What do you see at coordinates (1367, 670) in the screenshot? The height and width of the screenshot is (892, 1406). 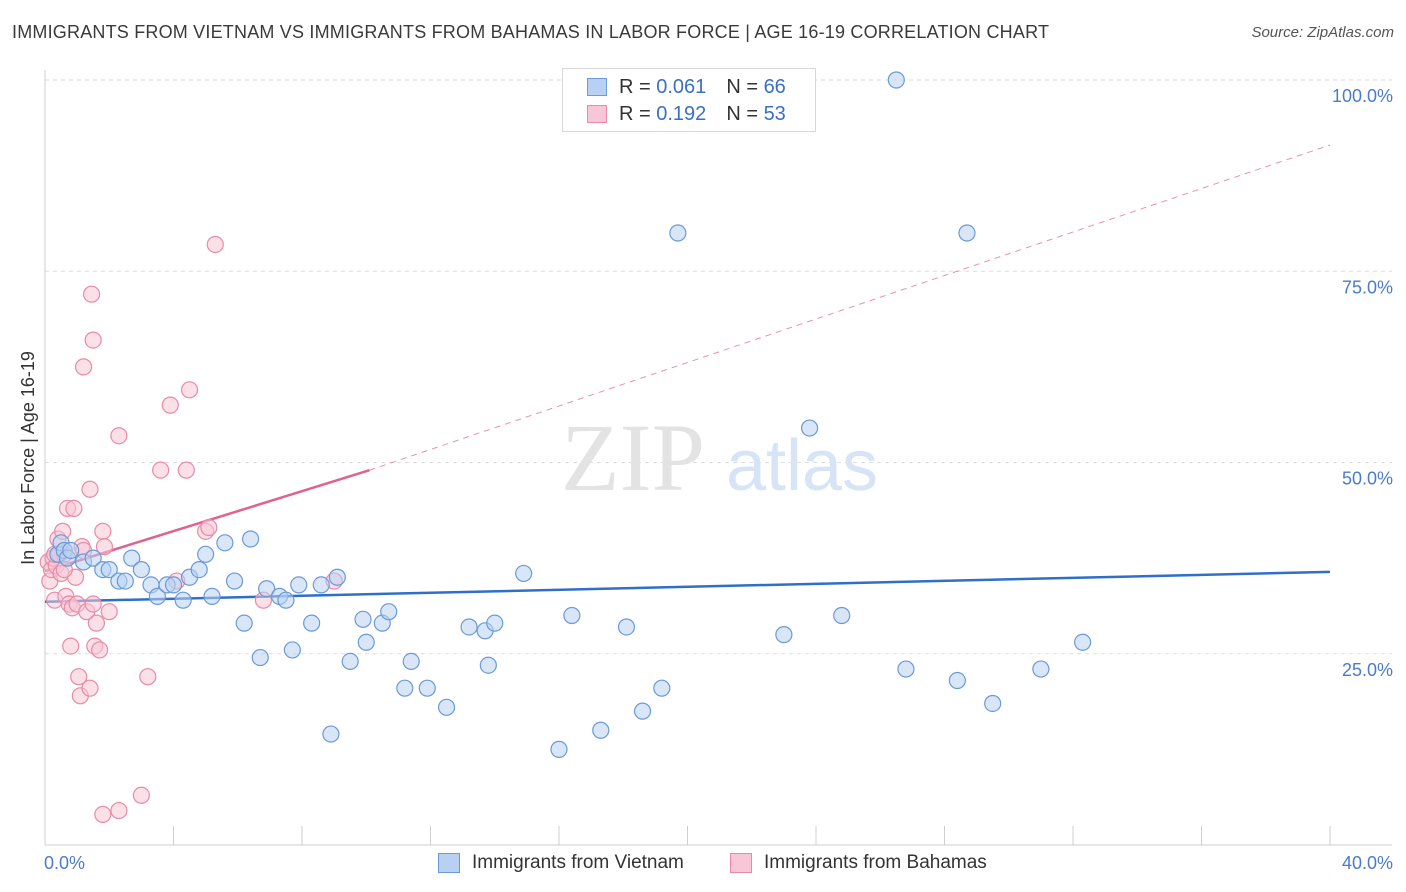 I see `y-tick-label: 25.0%` at bounding box center [1367, 670].